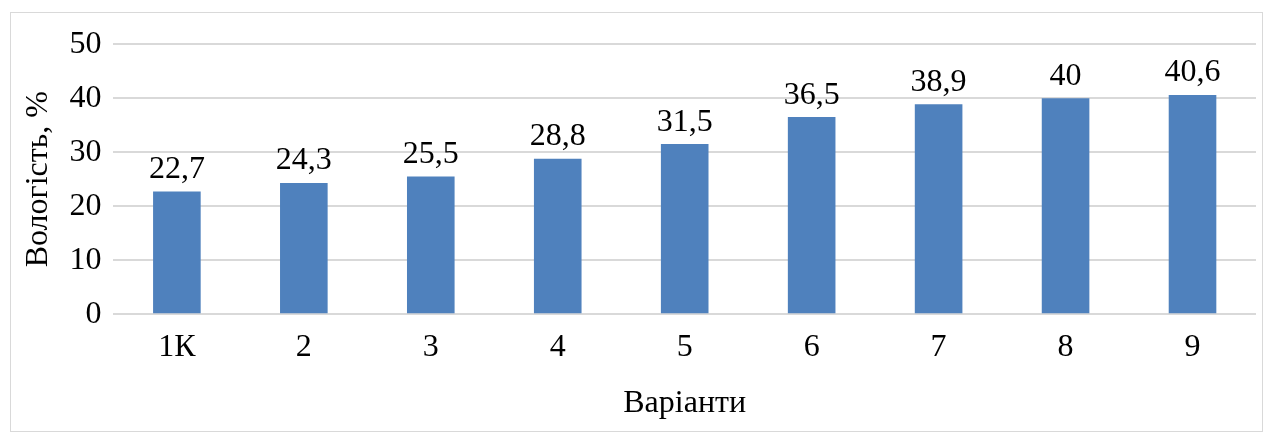 The width and height of the screenshot is (1263, 432). What do you see at coordinates (811, 344) in the screenshot?
I see `x-tick-label: 6` at bounding box center [811, 344].